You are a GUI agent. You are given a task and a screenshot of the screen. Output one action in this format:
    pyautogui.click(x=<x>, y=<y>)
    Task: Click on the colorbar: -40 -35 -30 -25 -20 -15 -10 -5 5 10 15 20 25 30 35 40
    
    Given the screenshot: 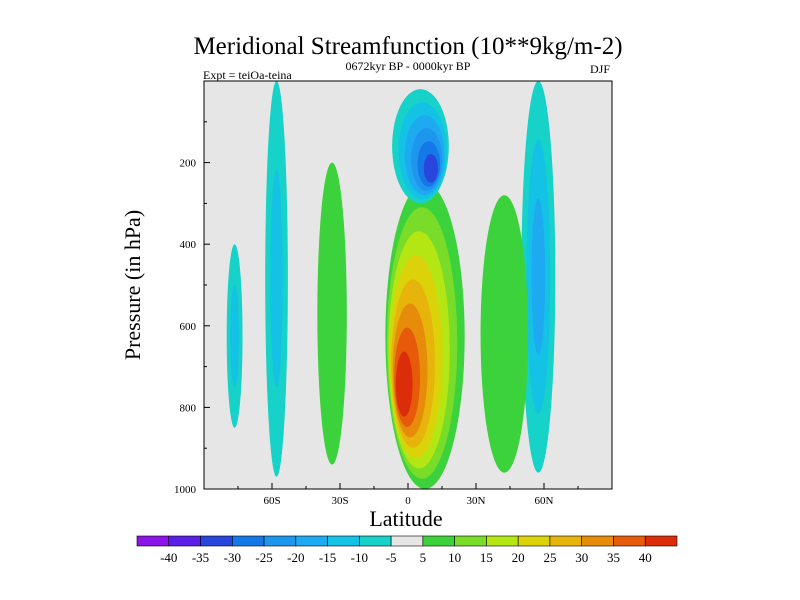 What is the action you would take?
    pyautogui.click(x=407, y=550)
    